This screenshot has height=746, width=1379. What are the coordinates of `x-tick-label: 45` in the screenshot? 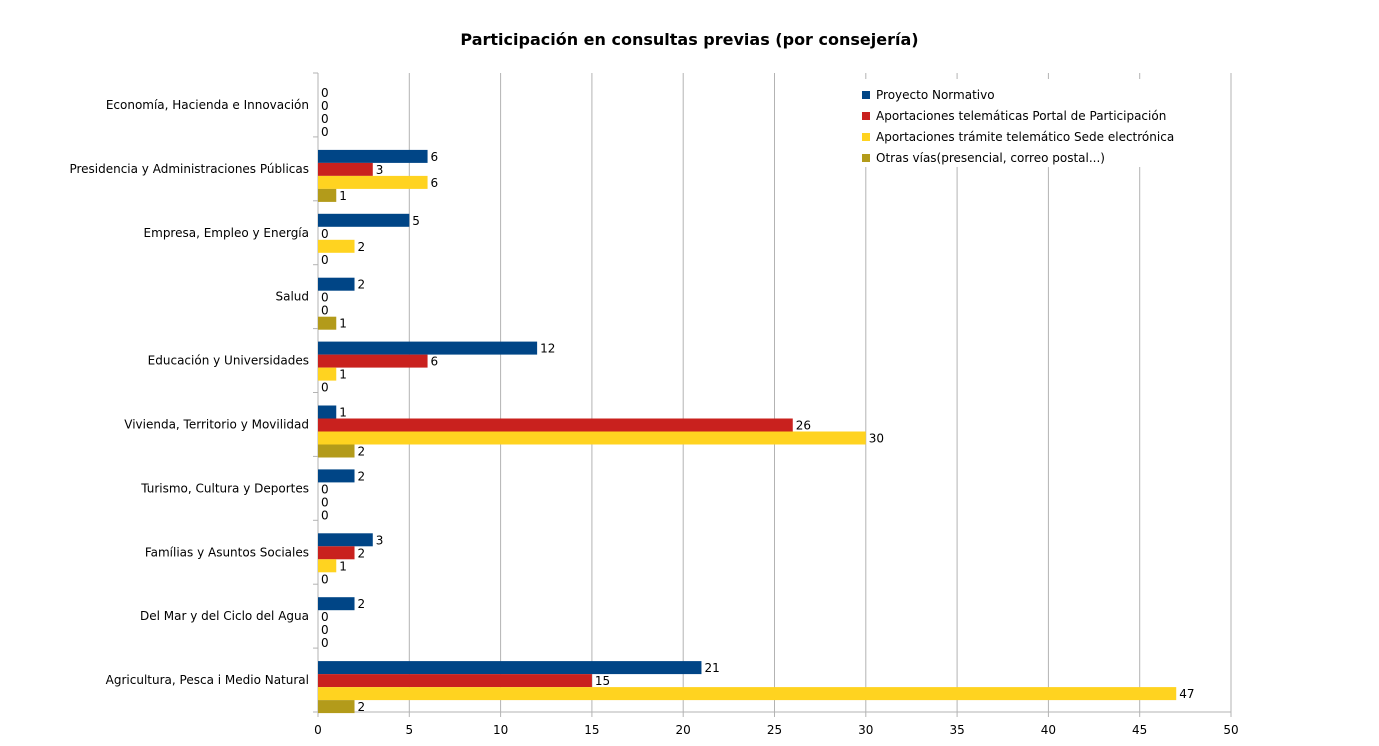 It's located at (1139, 730).